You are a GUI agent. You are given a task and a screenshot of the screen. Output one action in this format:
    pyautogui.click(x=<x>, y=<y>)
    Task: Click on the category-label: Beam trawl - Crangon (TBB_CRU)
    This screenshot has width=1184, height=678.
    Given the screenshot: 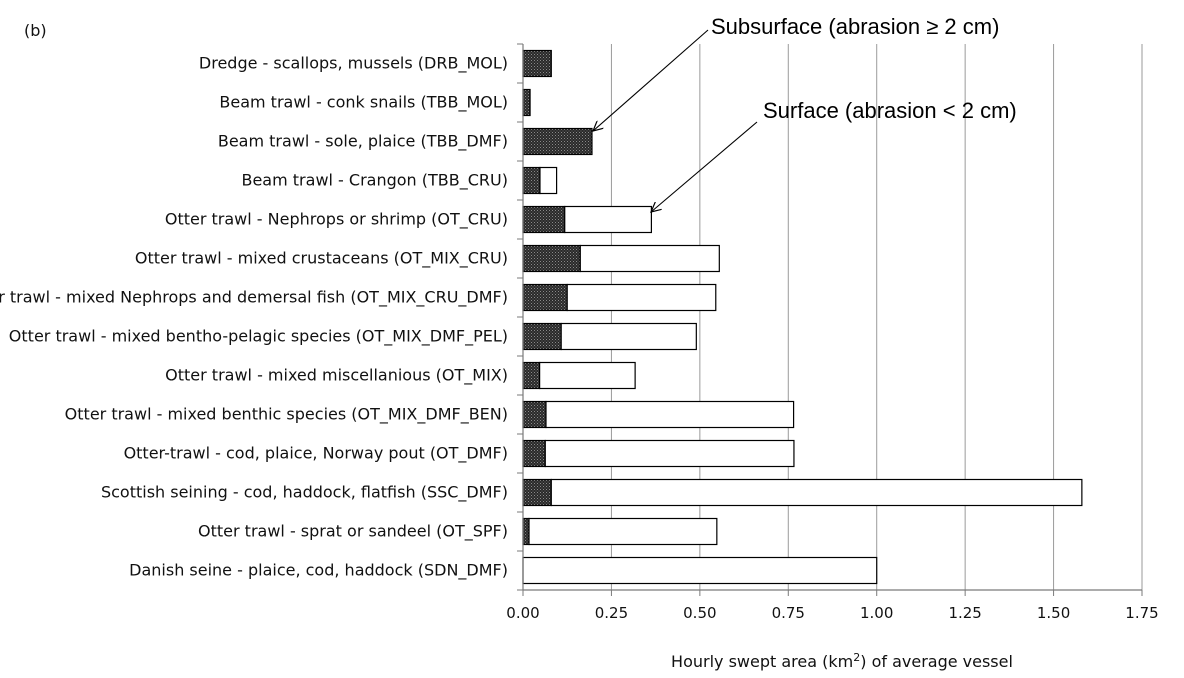 What is the action you would take?
    pyautogui.click(x=374, y=181)
    